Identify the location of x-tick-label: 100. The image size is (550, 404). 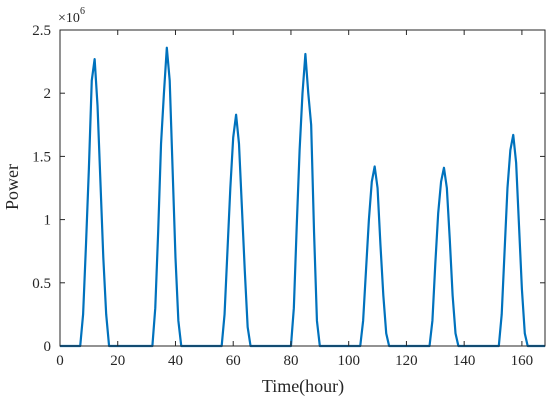
(348, 361).